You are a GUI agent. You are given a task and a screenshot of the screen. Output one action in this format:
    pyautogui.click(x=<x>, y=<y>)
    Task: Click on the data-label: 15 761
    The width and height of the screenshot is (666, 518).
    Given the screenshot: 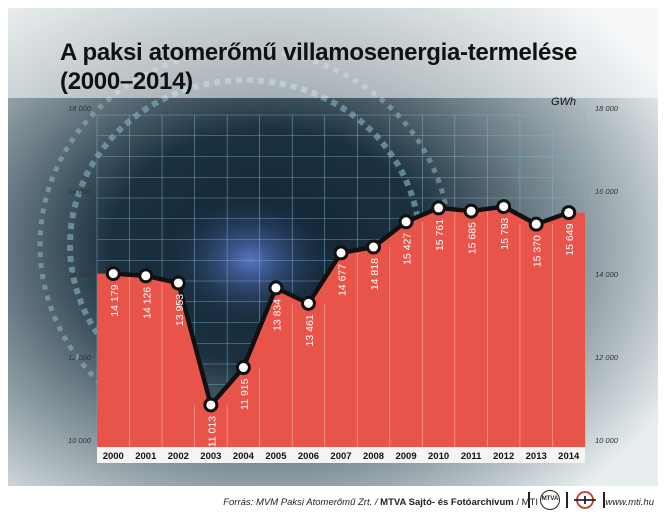 What is the action you would take?
    pyautogui.click(x=440, y=235)
    